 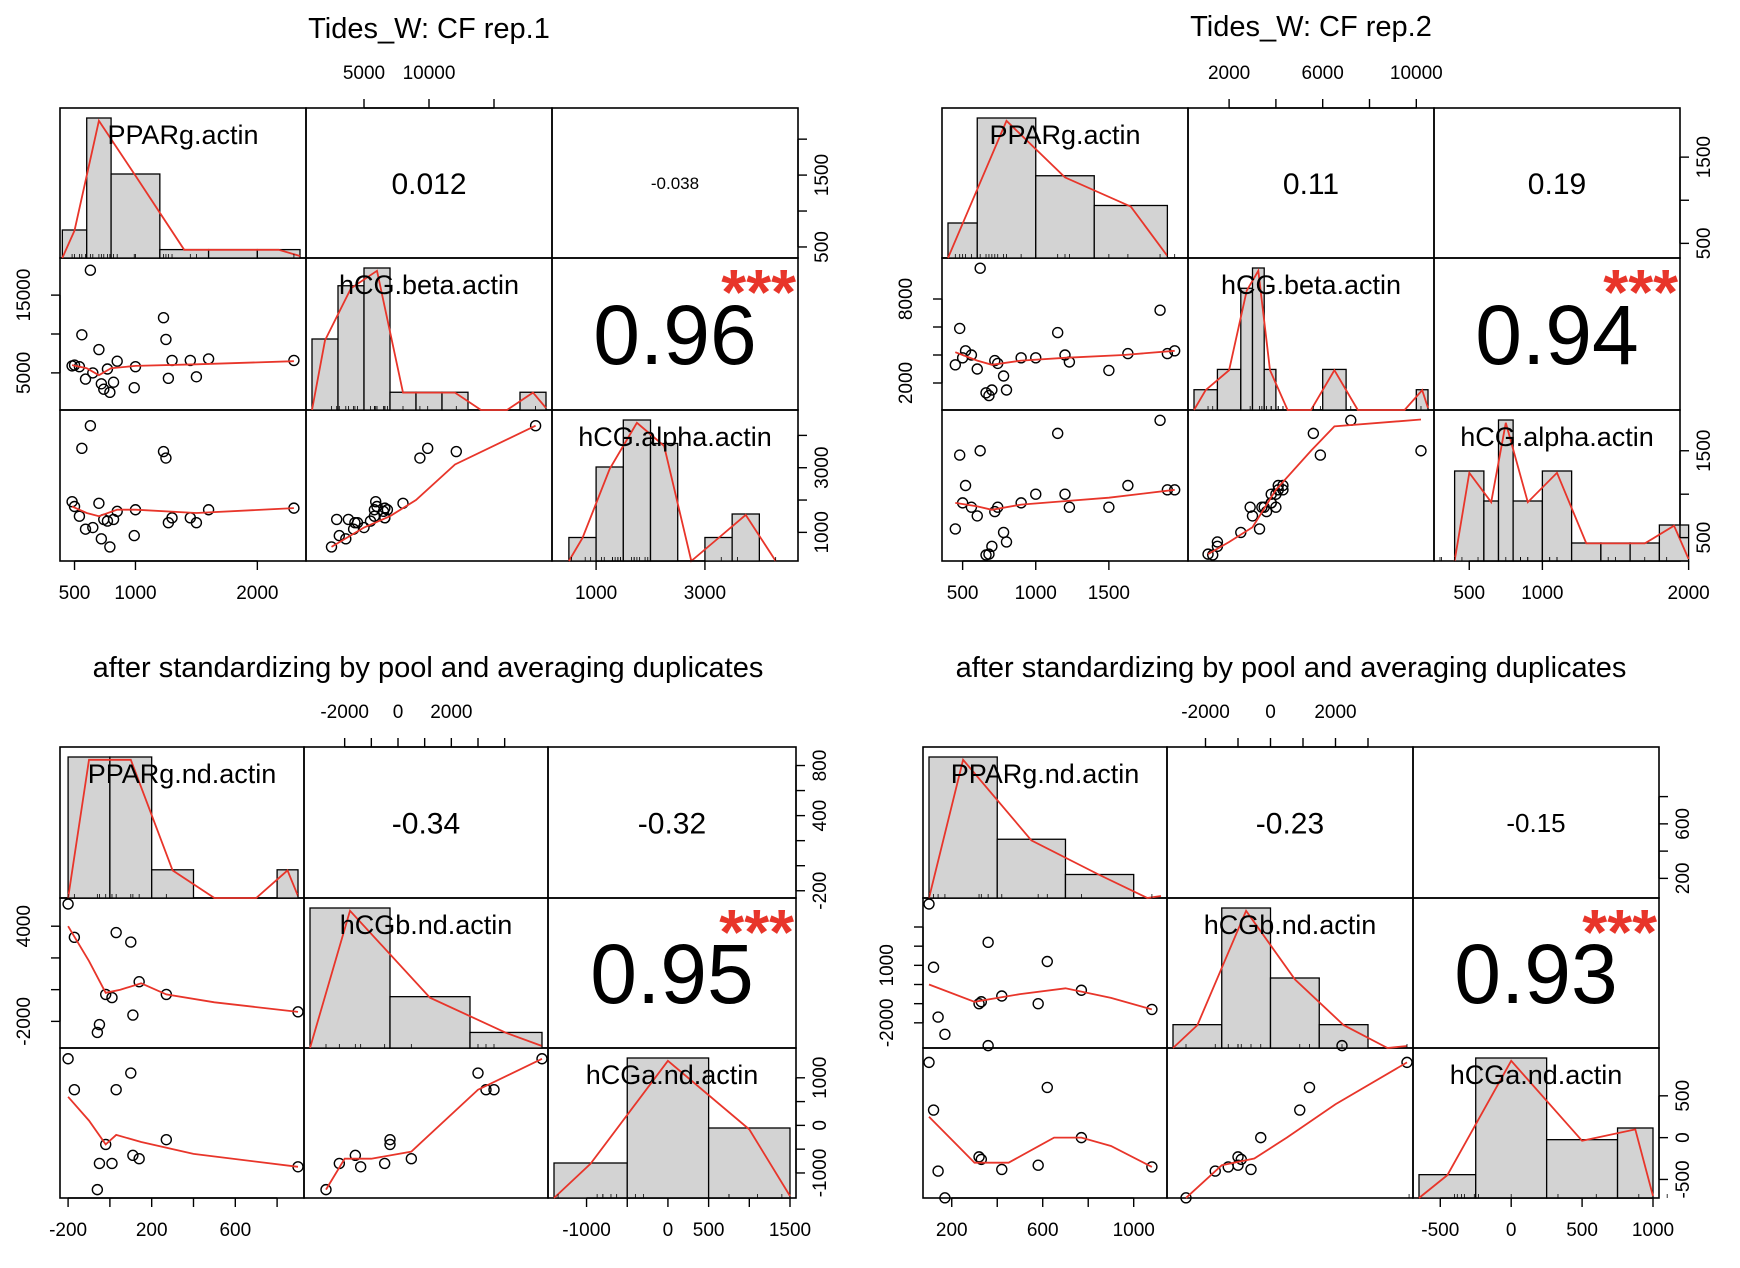 What do you see at coordinates (1557, 335) in the screenshot?
I see `correlation-value: 0.94` at bounding box center [1557, 335].